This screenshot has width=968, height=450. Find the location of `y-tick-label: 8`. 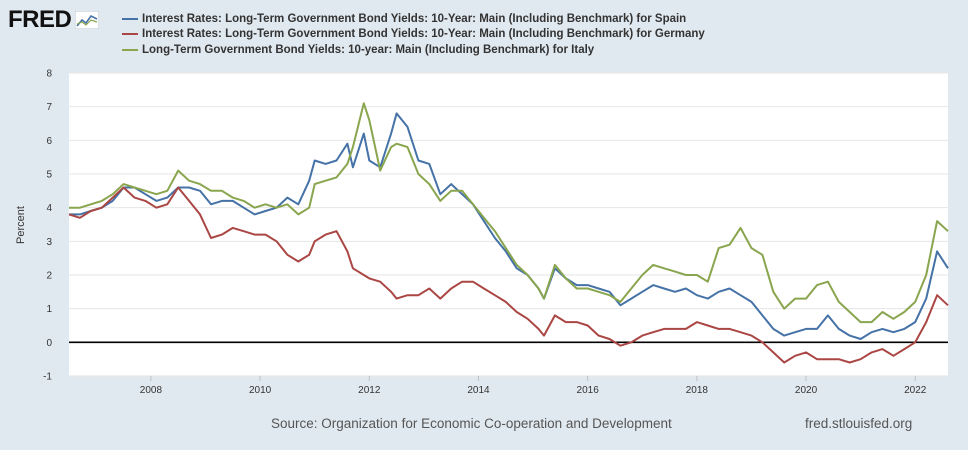

y-tick-label: 8 is located at coordinates (49, 74).